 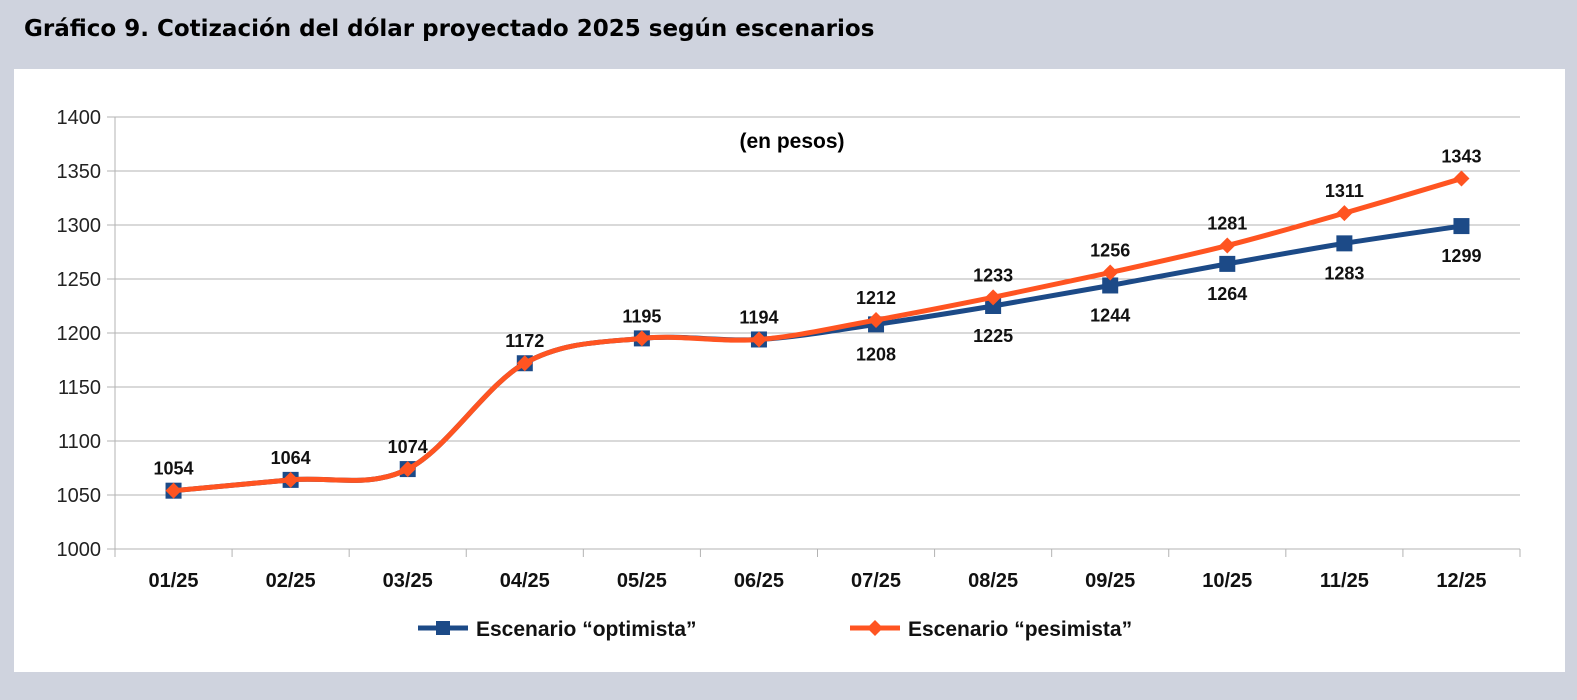 What do you see at coordinates (79, 118) in the screenshot?
I see `y-tick-label: 1400` at bounding box center [79, 118].